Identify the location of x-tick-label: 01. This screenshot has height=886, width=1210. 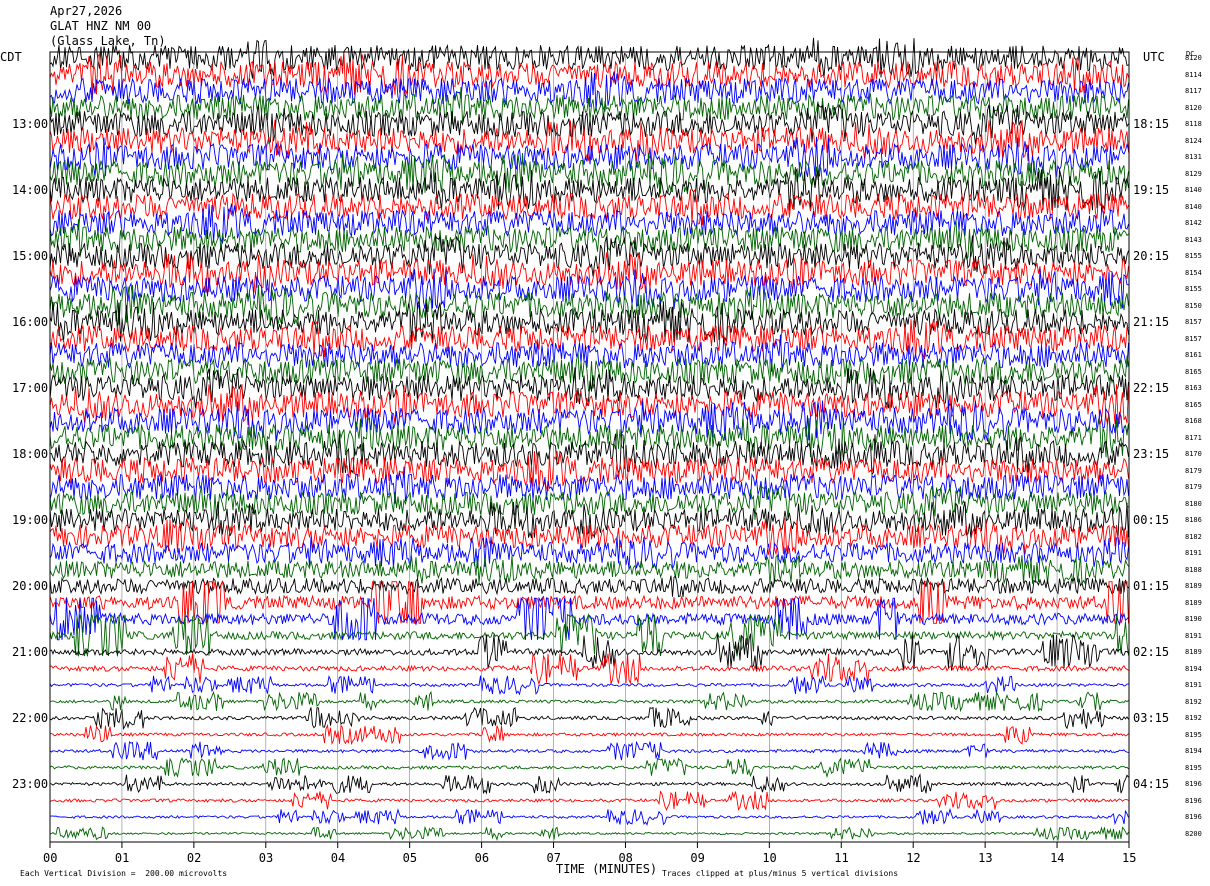
(122, 858).